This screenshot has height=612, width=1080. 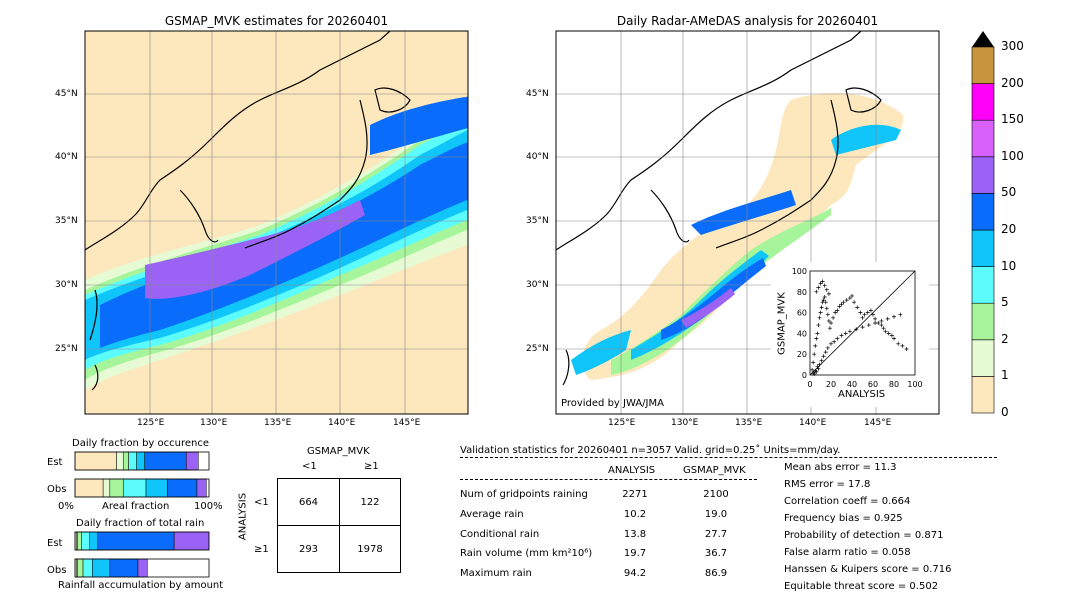 What do you see at coordinates (802, 333) in the screenshot?
I see `scatter-ytick: 40` at bounding box center [802, 333].